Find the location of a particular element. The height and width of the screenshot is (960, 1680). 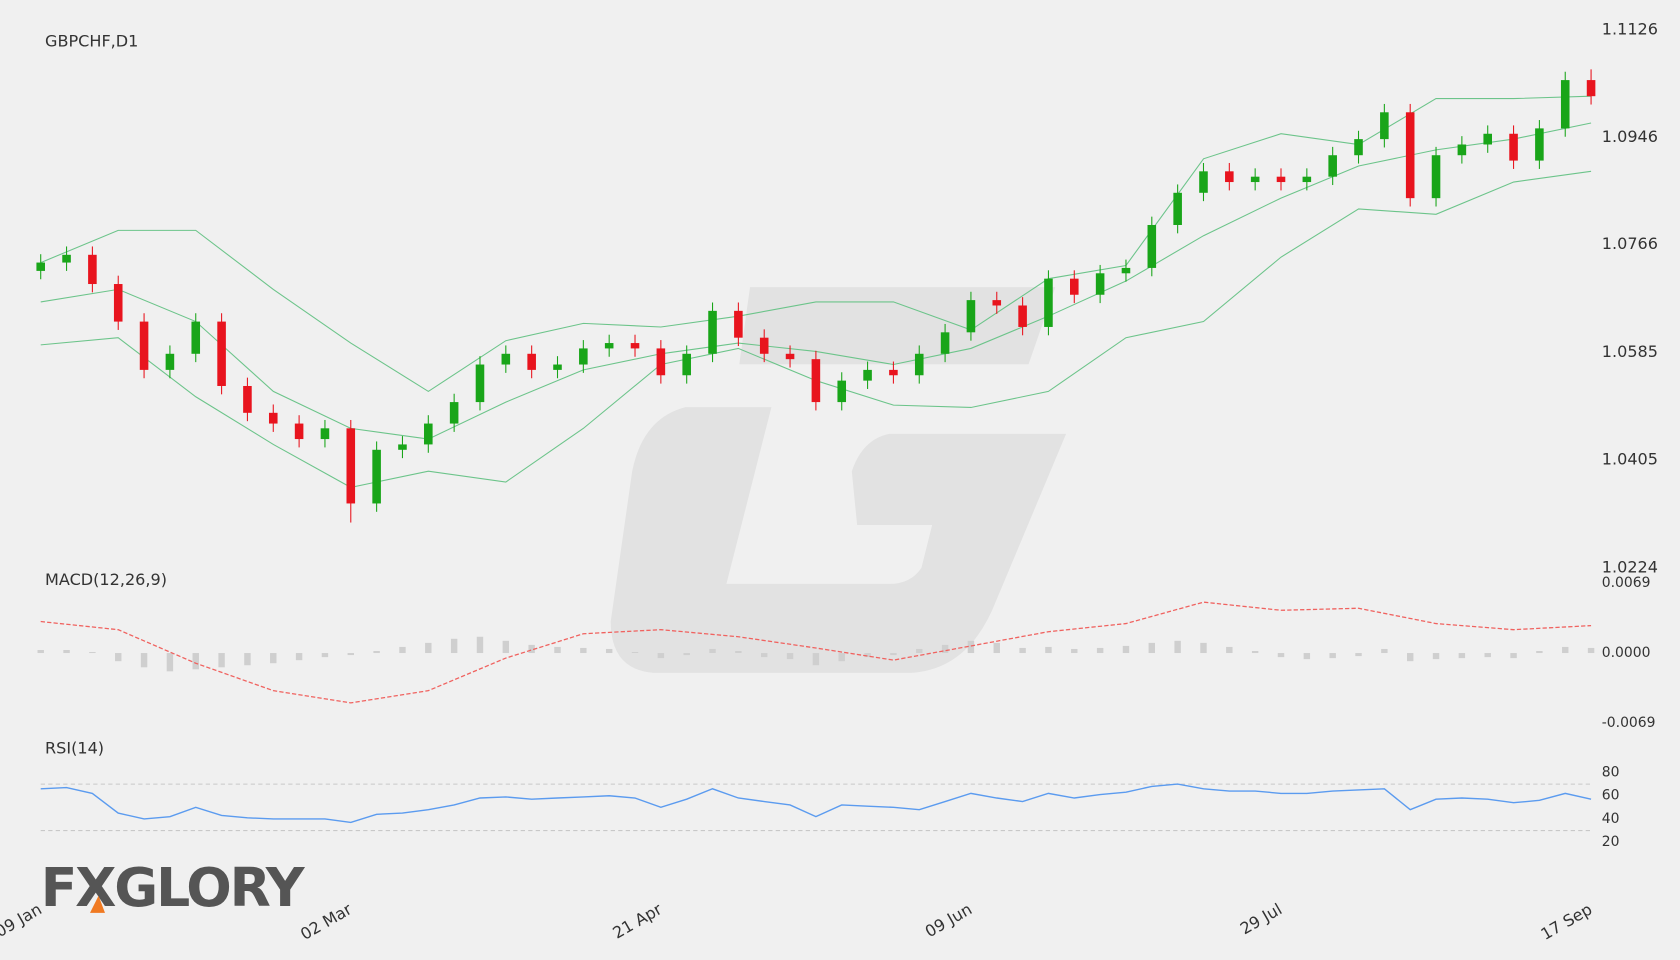

y-tick-label: 0.0069 is located at coordinates (1626, 583).